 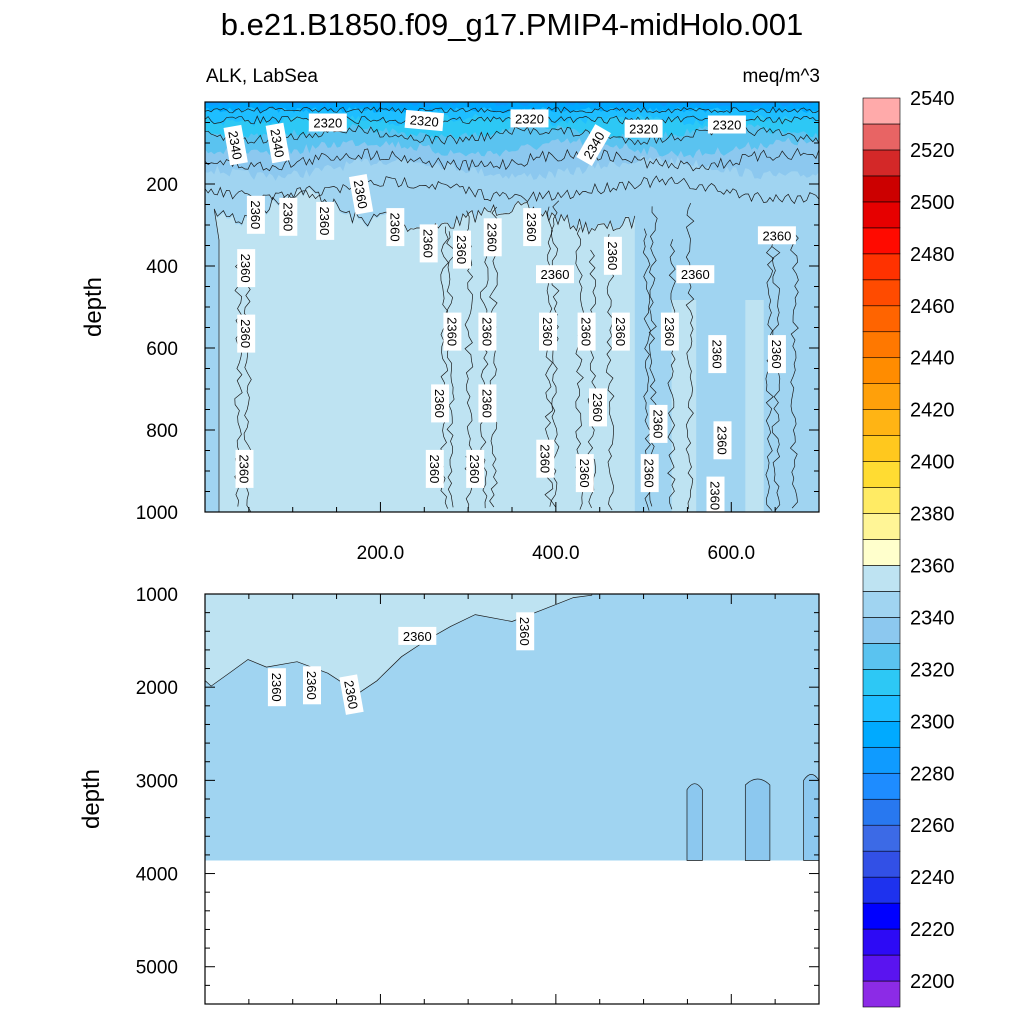 What do you see at coordinates (162, 267) in the screenshot?
I see `upper-y-tick-label: 400` at bounding box center [162, 267].